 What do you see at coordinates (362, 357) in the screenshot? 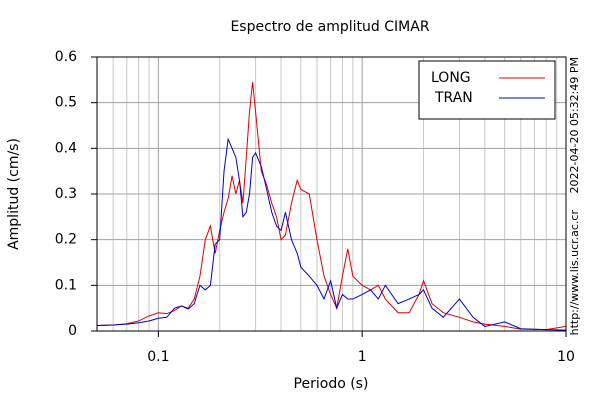
I see `x-tick-label: 1` at bounding box center [362, 357].